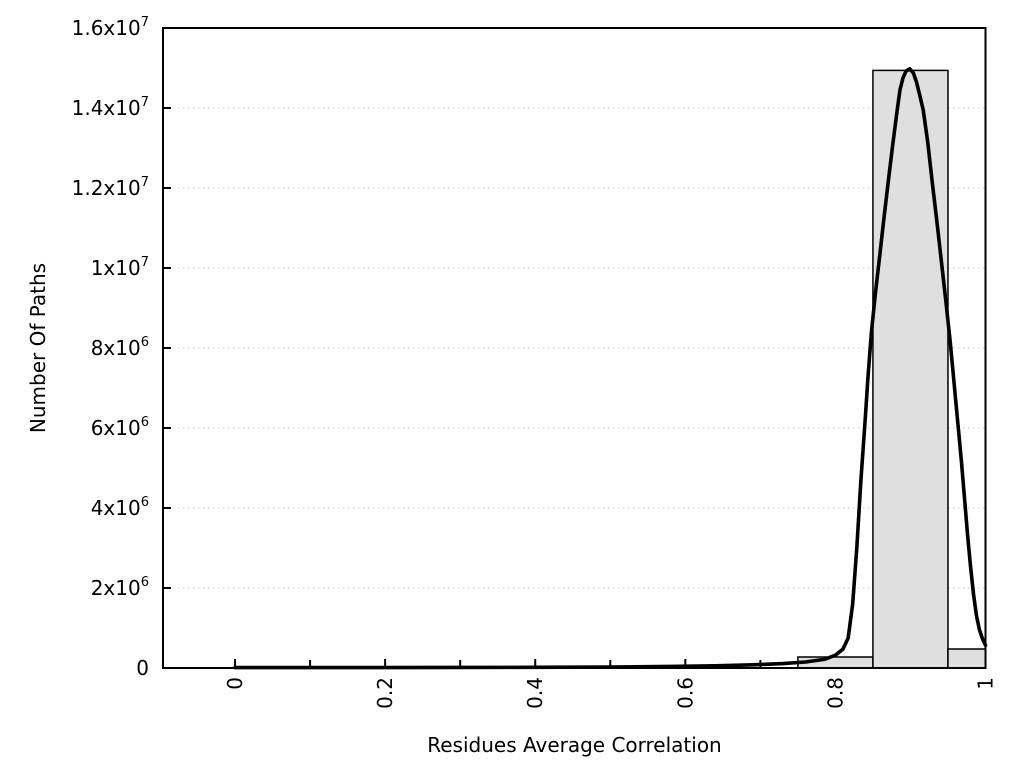  Describe the element at coordinates (685, 693) in the screenshot. I see `x-tick-label: 0.6` at that location.